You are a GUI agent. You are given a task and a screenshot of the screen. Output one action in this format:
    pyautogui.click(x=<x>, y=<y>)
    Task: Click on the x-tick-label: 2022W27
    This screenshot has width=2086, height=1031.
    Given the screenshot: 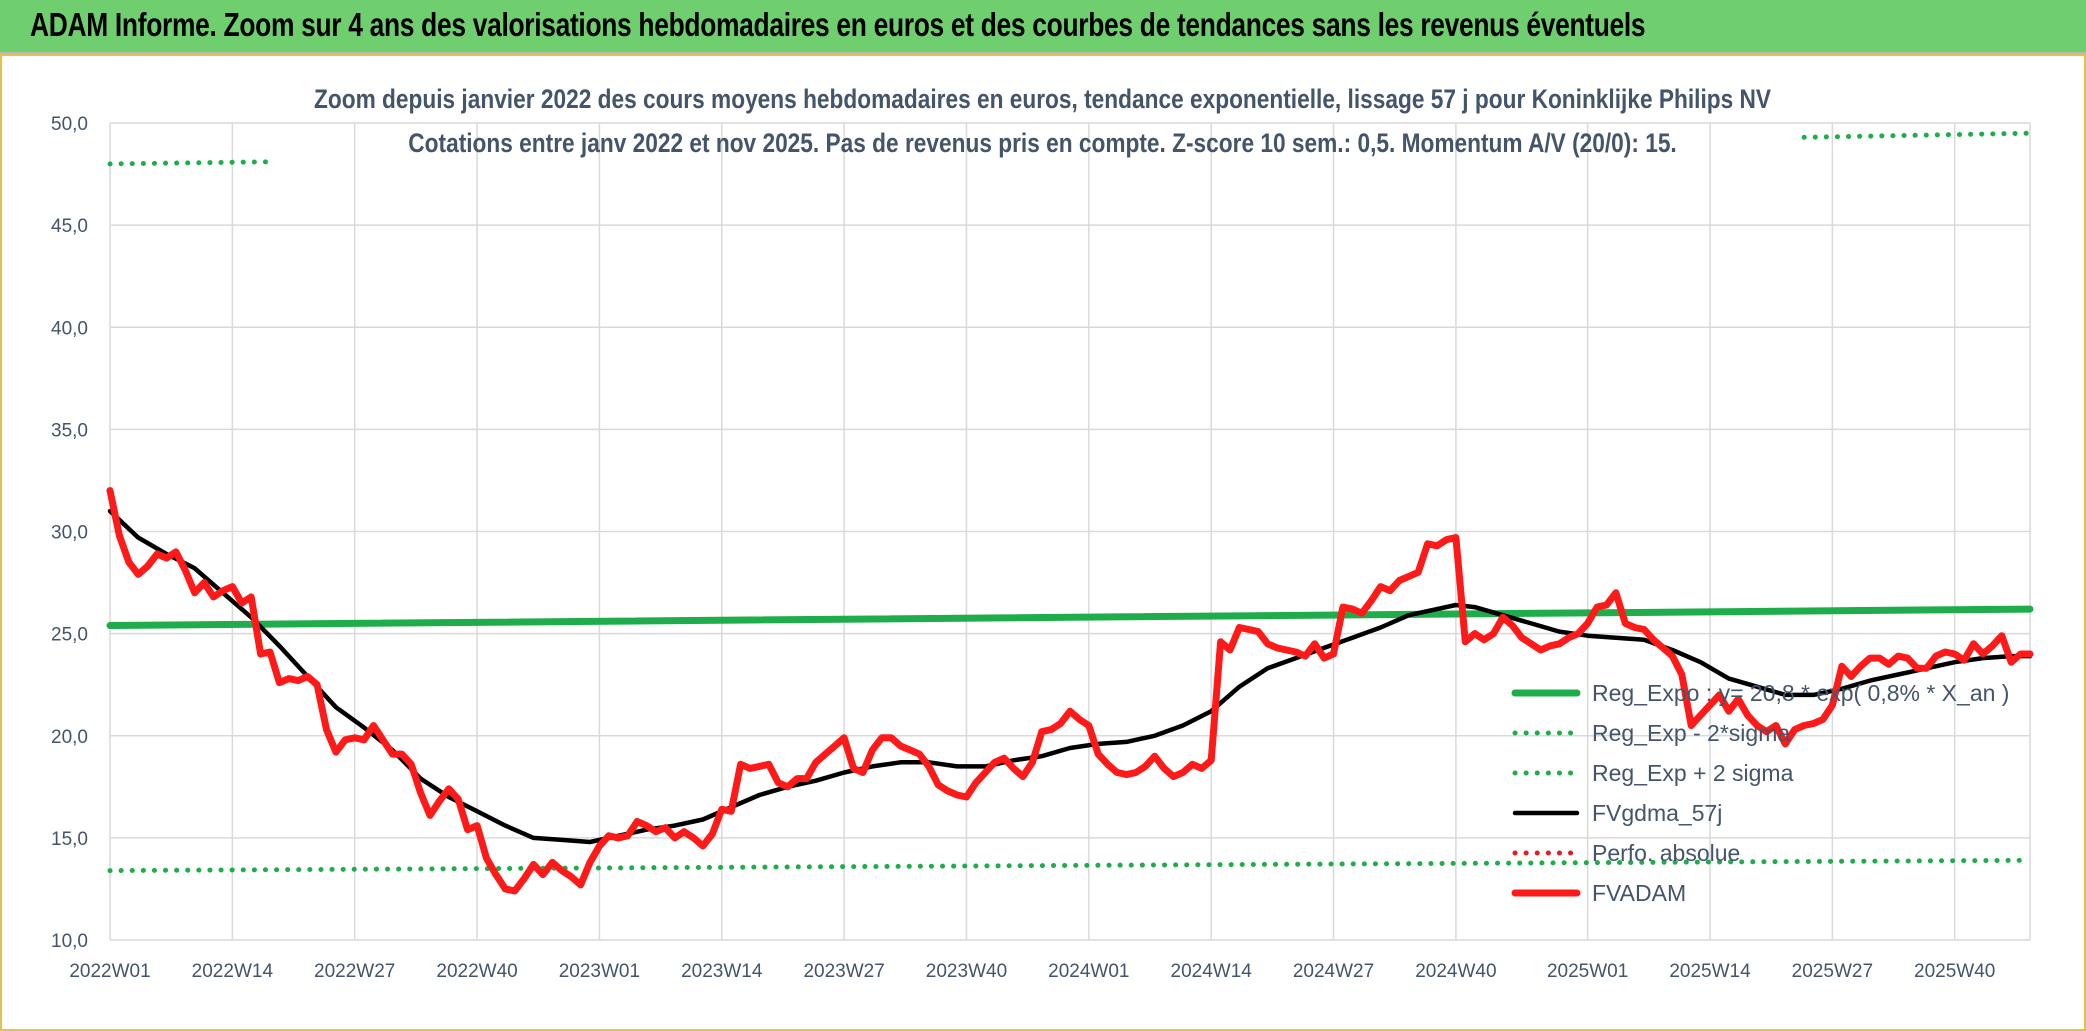 What is the action you would take?
    pyautogui.click(x=354, y=971)
    